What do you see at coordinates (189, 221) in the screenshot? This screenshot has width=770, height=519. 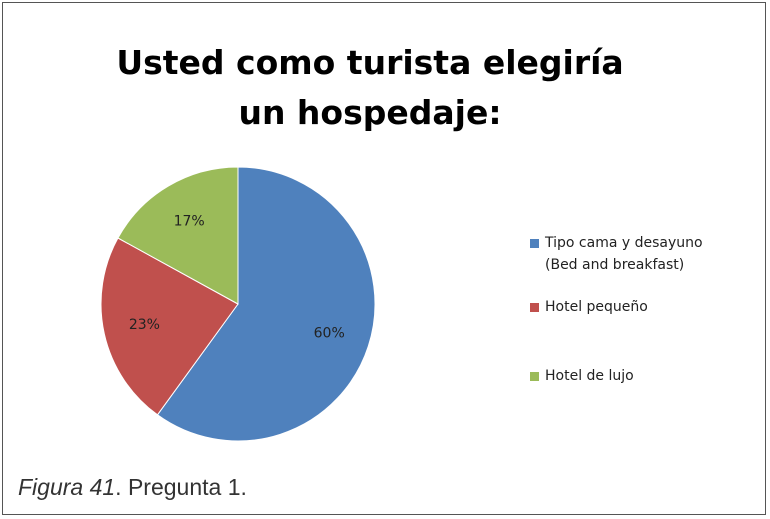 I see `data-label: 17%` at bounding box center [189, 221].